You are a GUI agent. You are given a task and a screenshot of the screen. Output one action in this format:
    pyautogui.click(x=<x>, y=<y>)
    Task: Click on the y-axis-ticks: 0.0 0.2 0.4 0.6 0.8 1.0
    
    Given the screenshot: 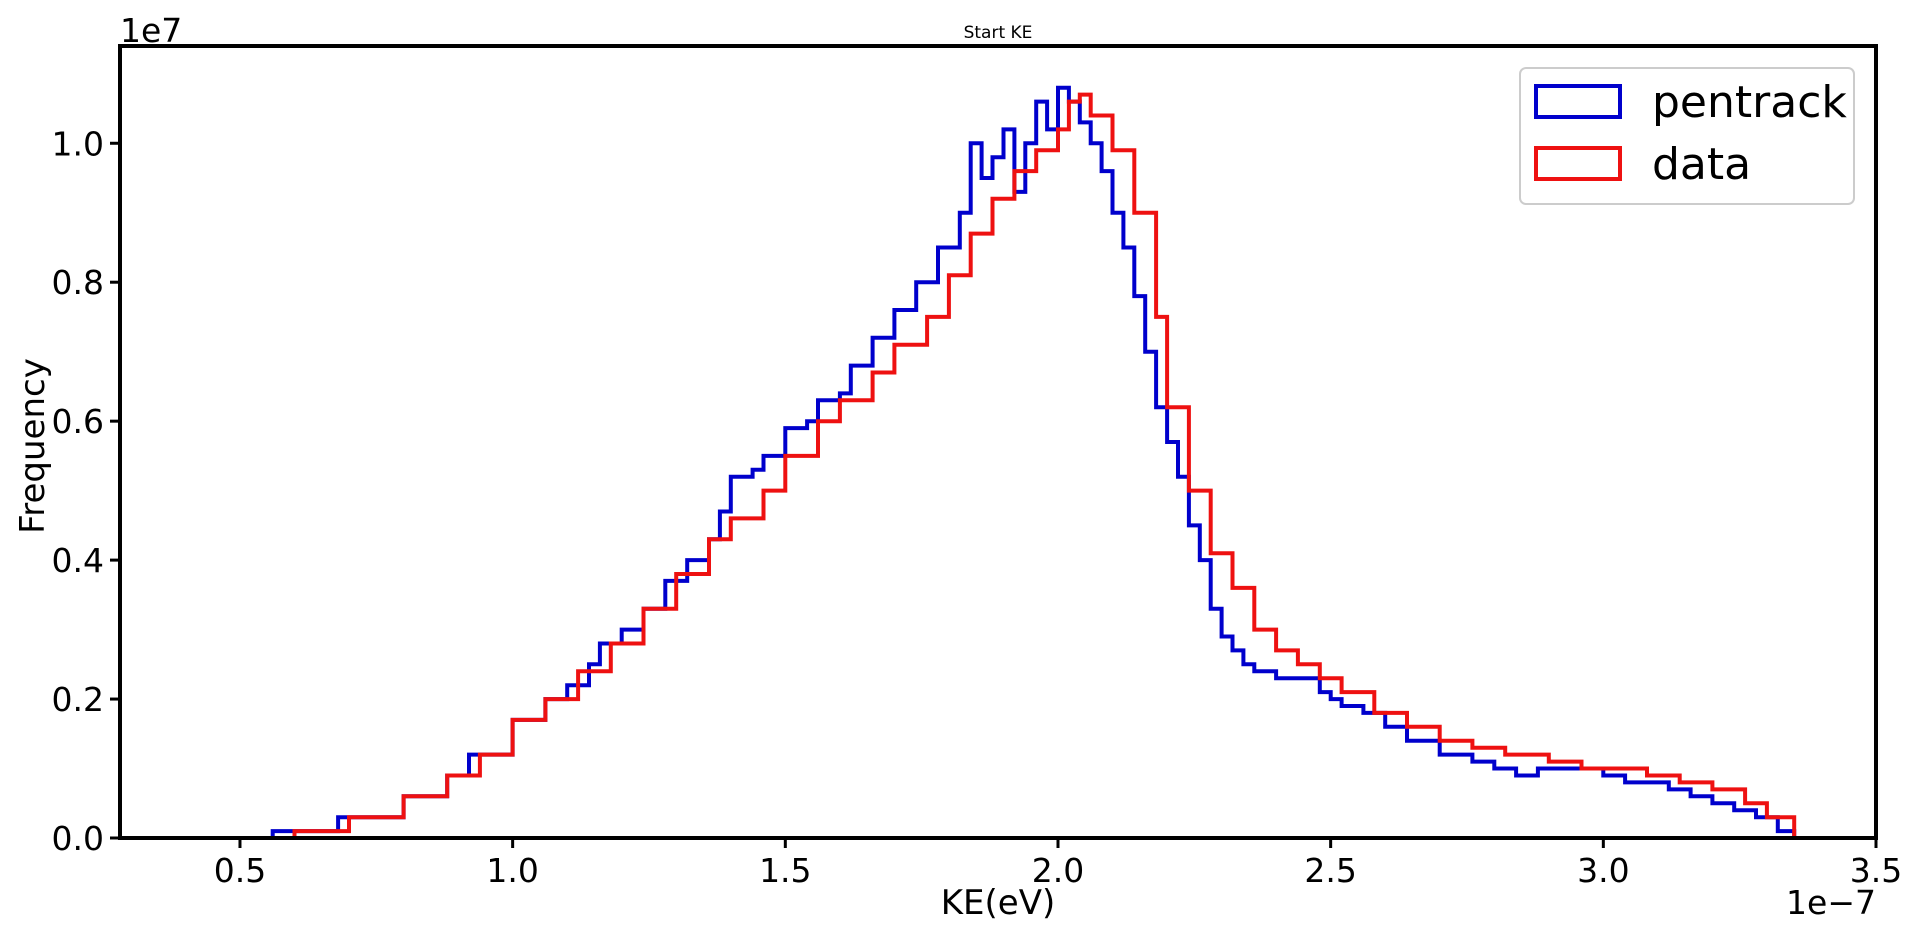 What is the action you would take?
    pyautogui.click(x=86, y=491)
    